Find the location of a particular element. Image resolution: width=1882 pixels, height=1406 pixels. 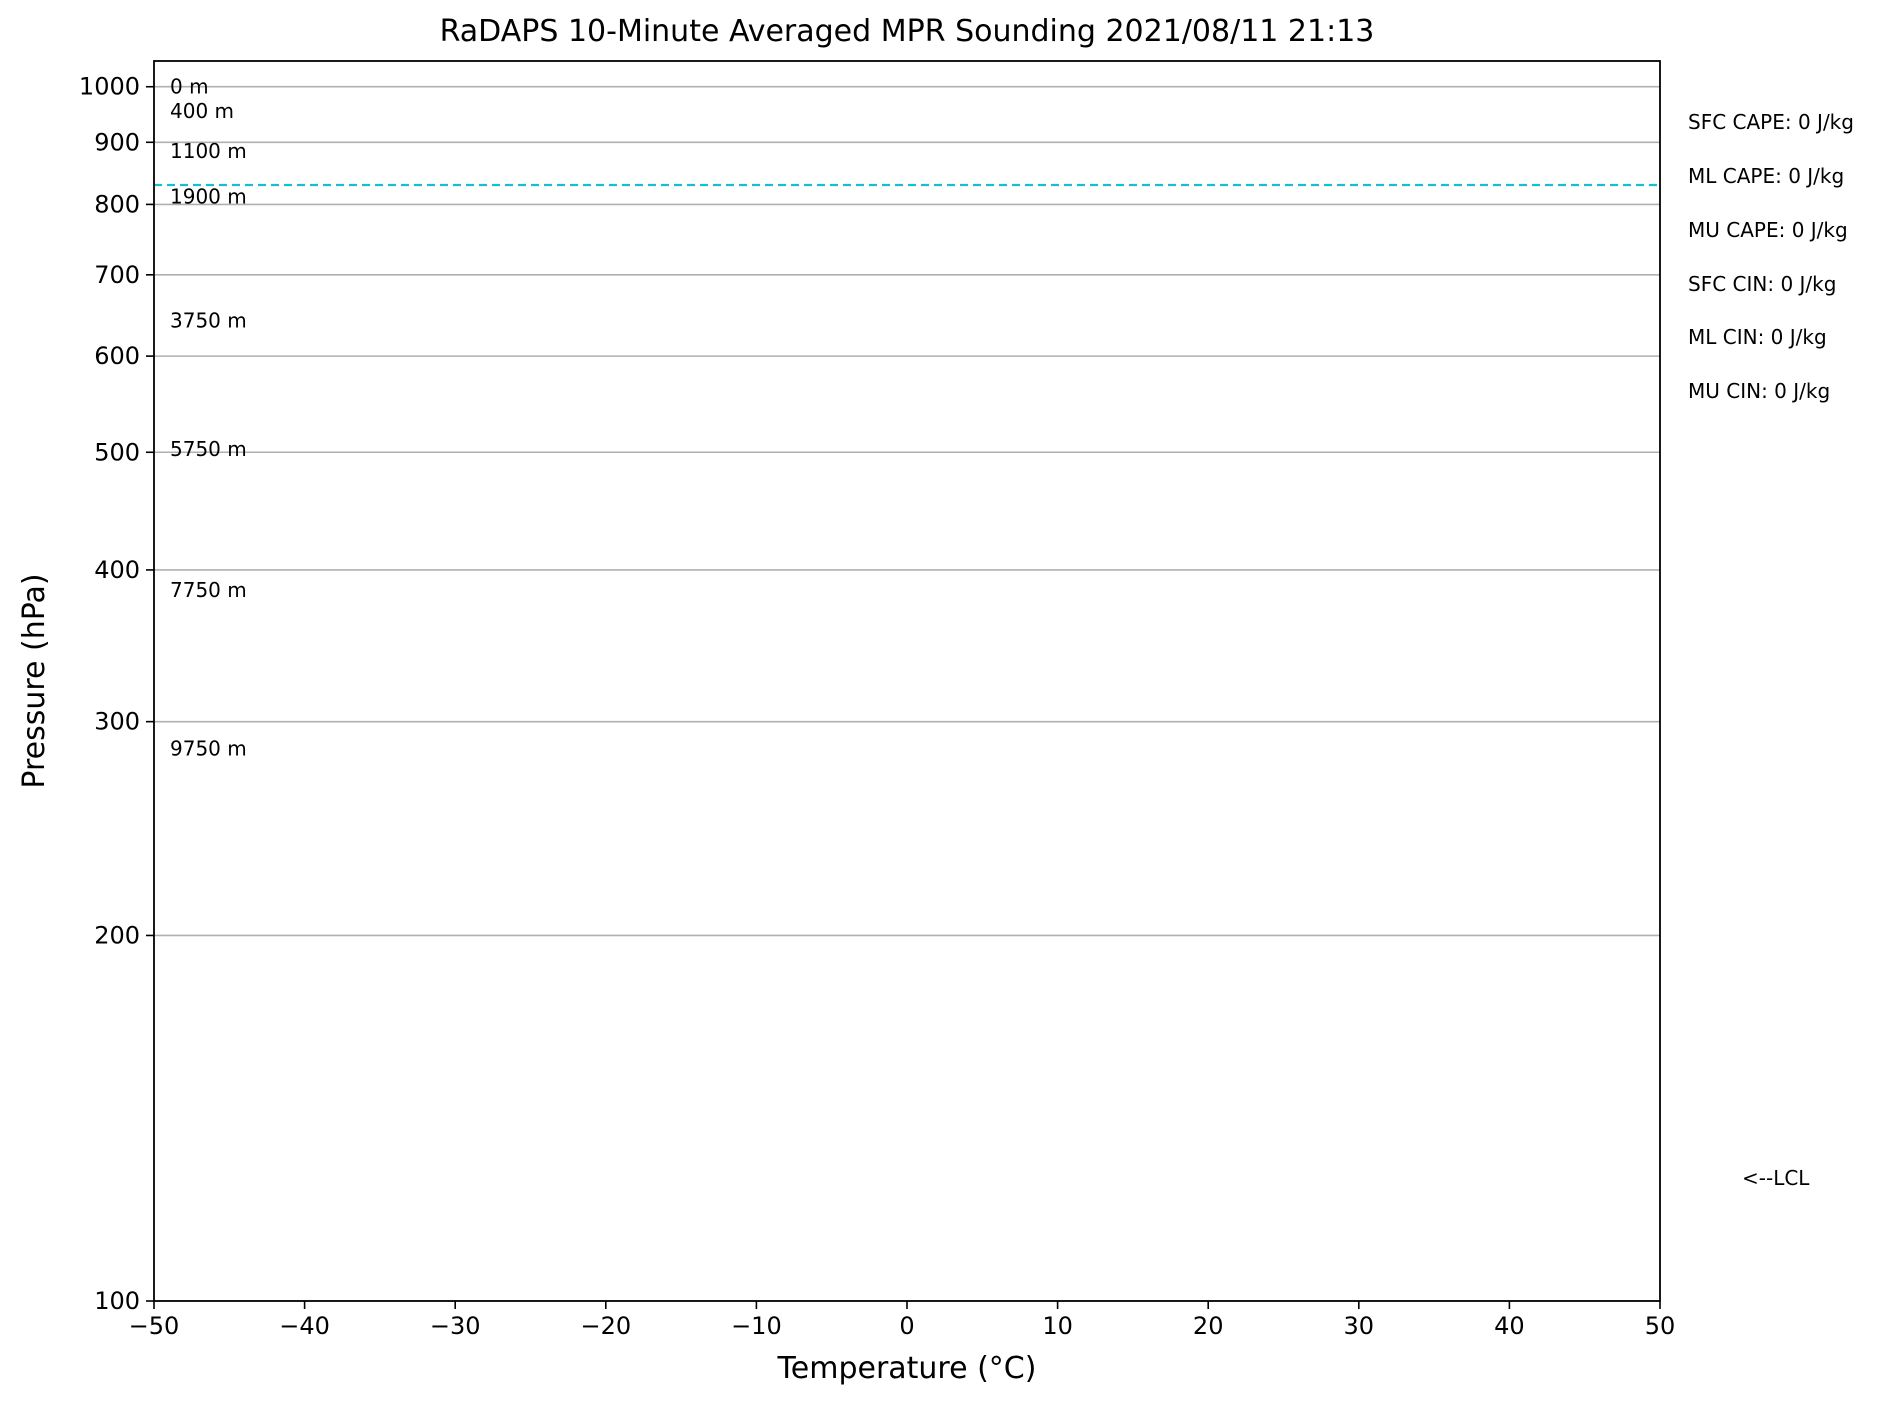

sfc-cin-label: SFC CIN: 0 J/kg is located at coordinates (1762, 284).